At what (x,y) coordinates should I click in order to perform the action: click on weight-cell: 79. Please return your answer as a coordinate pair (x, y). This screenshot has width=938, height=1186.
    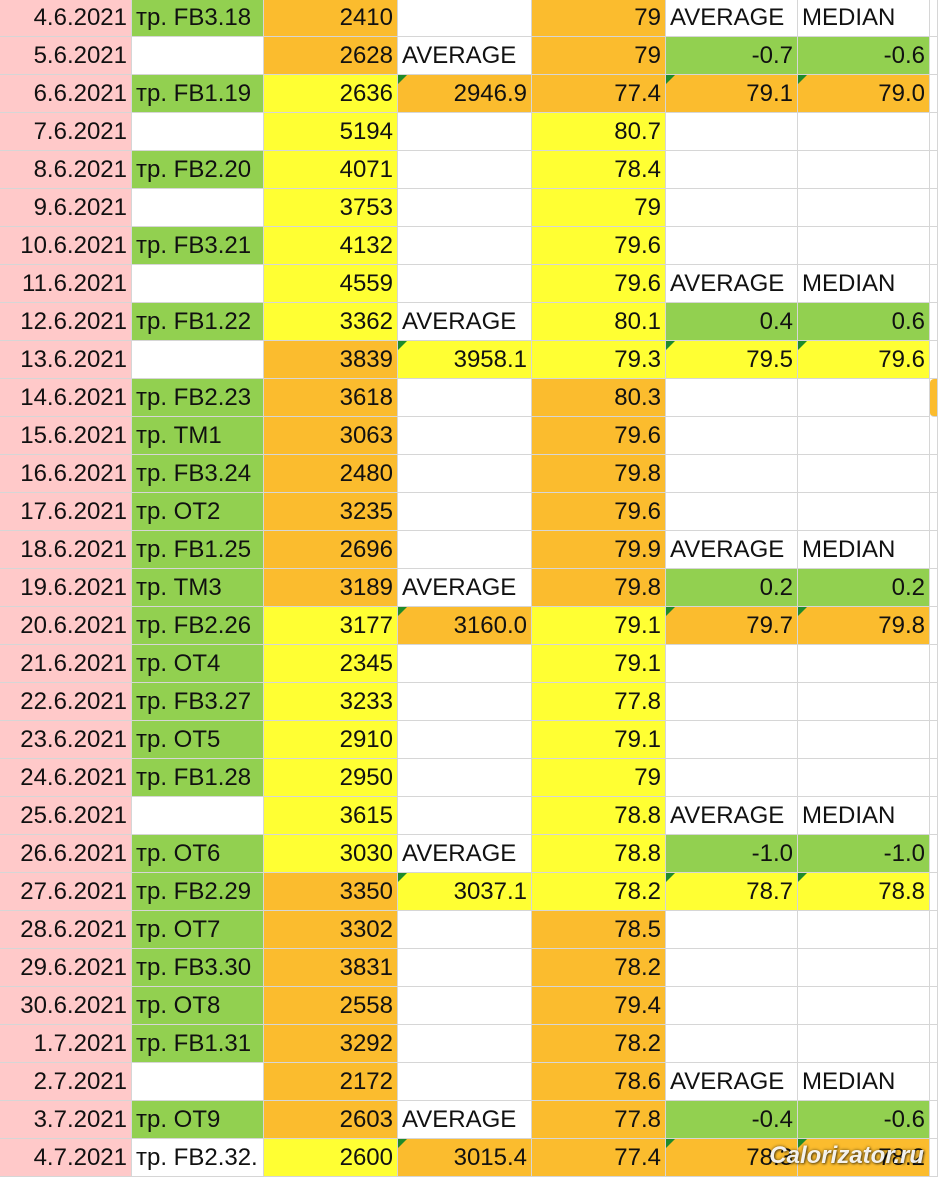
    Looking at the image, I should click on (599, 56).